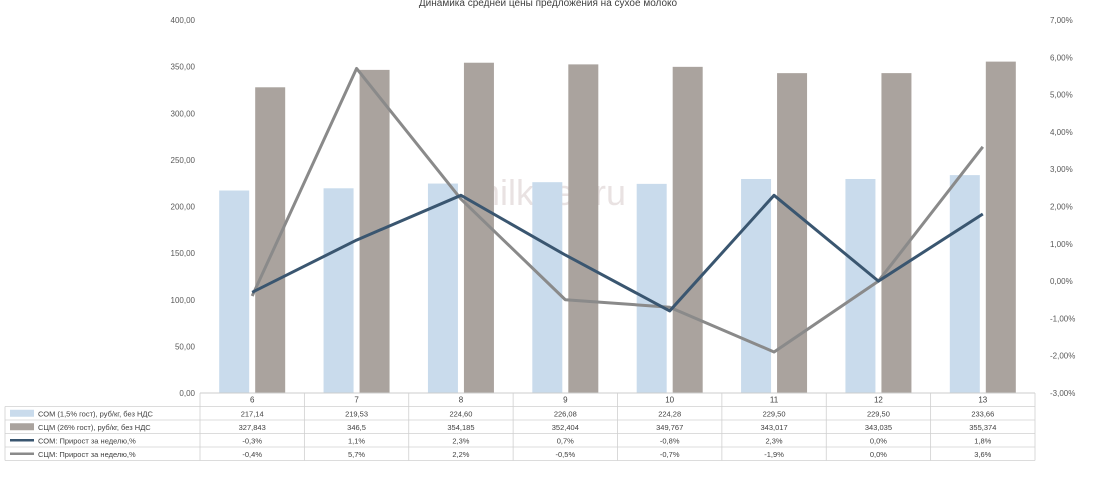 This screenshot has width=1095, height=480. What do you see at coordinates (982, 400) in the screenshot?
I see `category-label: 13` at bounding box center [982, 400].